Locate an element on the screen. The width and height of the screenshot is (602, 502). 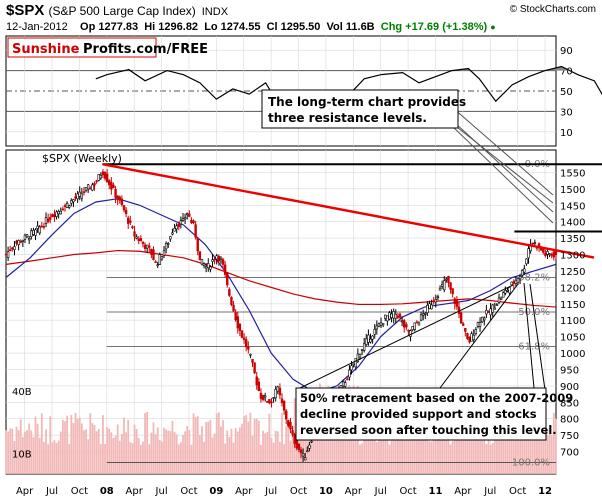
watermark-brand: Sunshine is located at coordinates (46, 49).